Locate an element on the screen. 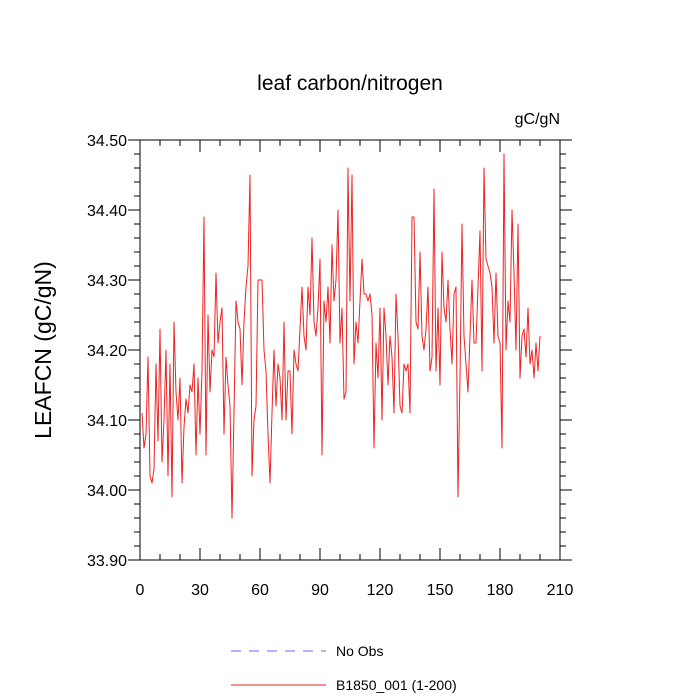  legend-label-no-obs: No Obs is located at coordinates (359, 651).